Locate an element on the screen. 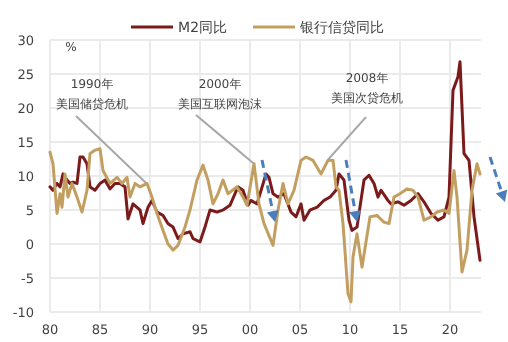 This screenshot has width=508, height=342. y-tick-label: 20 is located at coordinates (25, 109).